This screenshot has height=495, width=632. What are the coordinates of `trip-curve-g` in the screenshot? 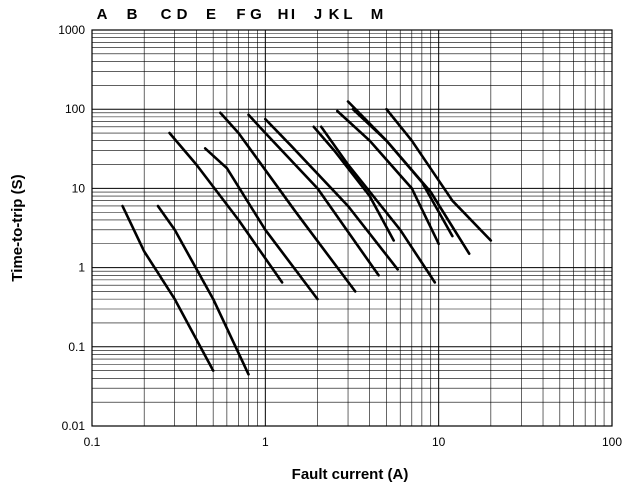 It's located at (331, 194).